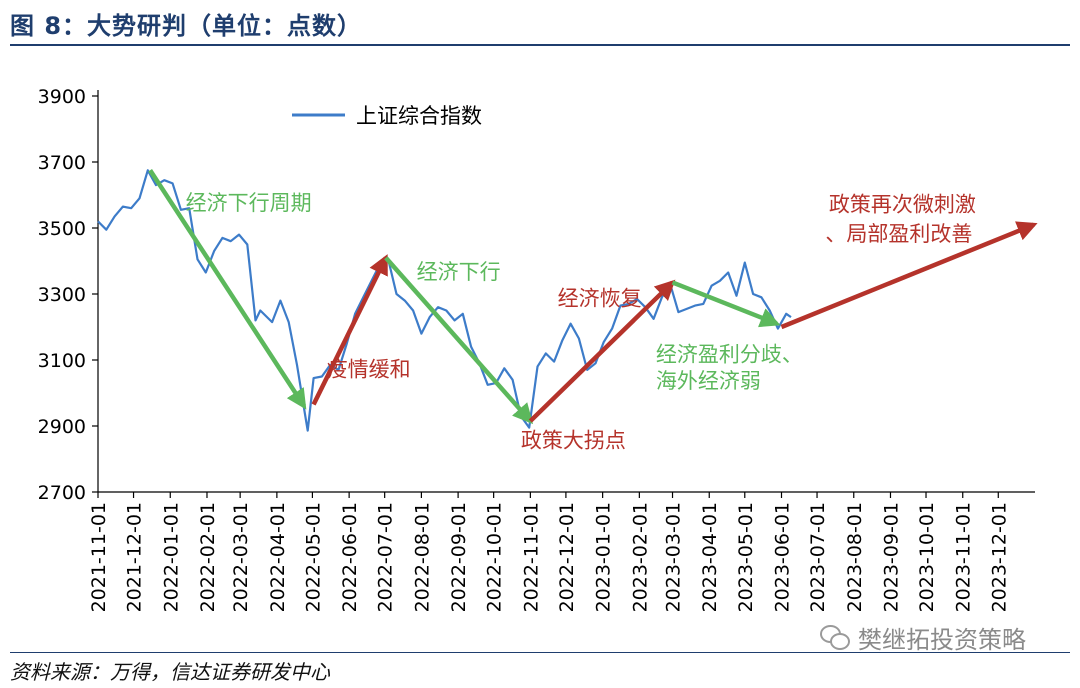 This screenshot has width=1080, height=688. I want to click on watermark-text: 樊继拓投资策略, so click(942, 640).